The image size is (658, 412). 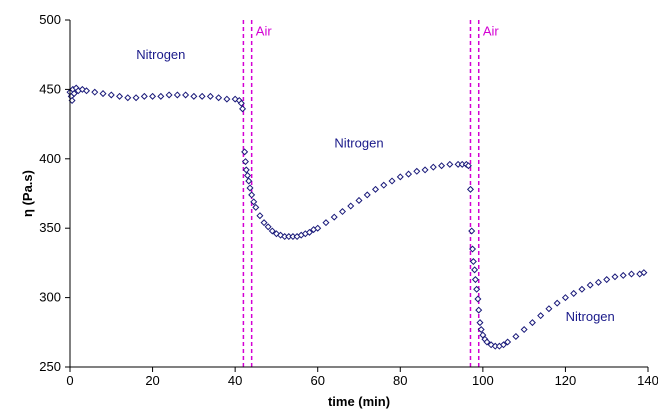 I want to click on x-tick-label: 0, so click(x=69, y=380).